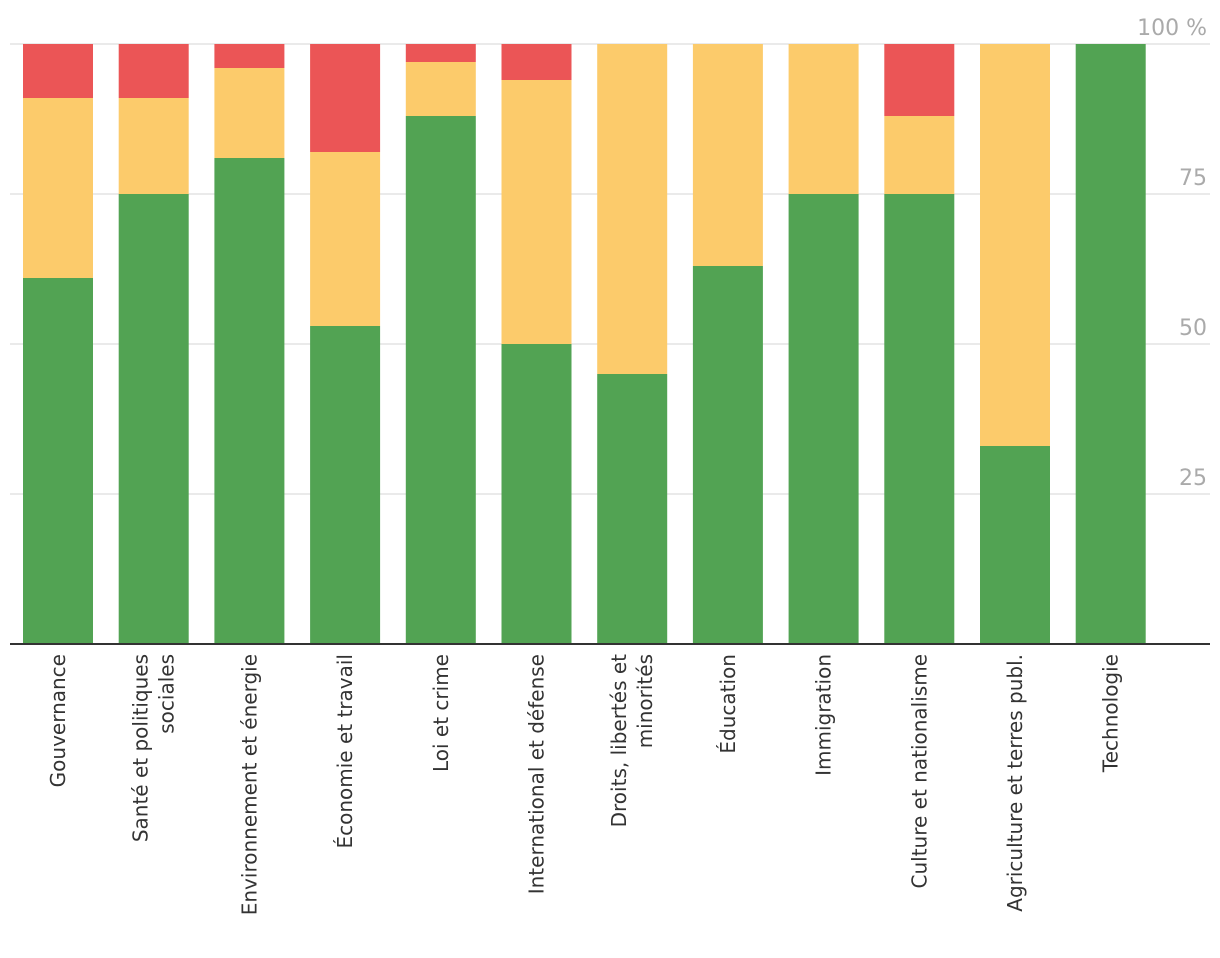 This screenshot has width=1220, height=958. What do you see at coordinates (441, 713) in the screenshot?
I see `x-tick-label-5: Loi et crime` at bounding box center [441, 713].